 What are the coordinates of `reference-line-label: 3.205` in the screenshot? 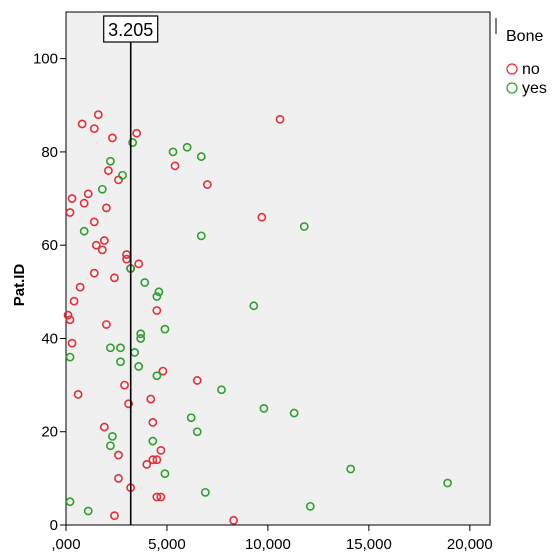 It's located at (130, 30).